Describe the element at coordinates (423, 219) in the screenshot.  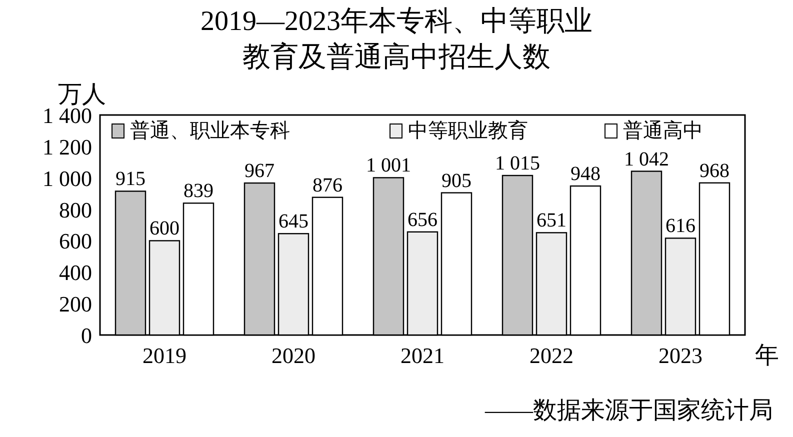
I see `data-label: 656` at that location.